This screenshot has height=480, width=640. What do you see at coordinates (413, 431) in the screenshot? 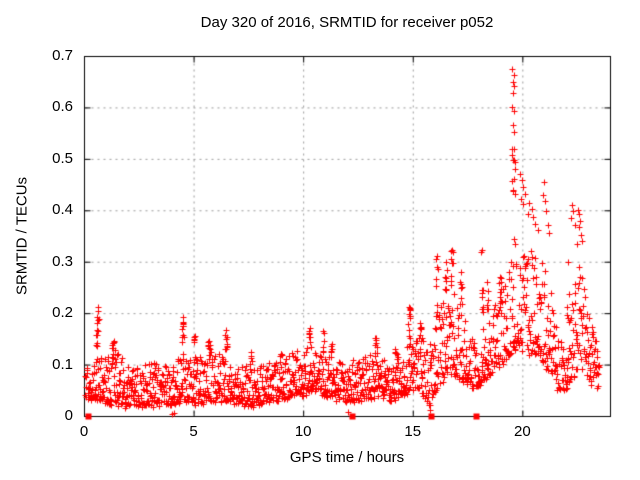
I see `x-tick-label: 15` at bounding box center [413, 431].